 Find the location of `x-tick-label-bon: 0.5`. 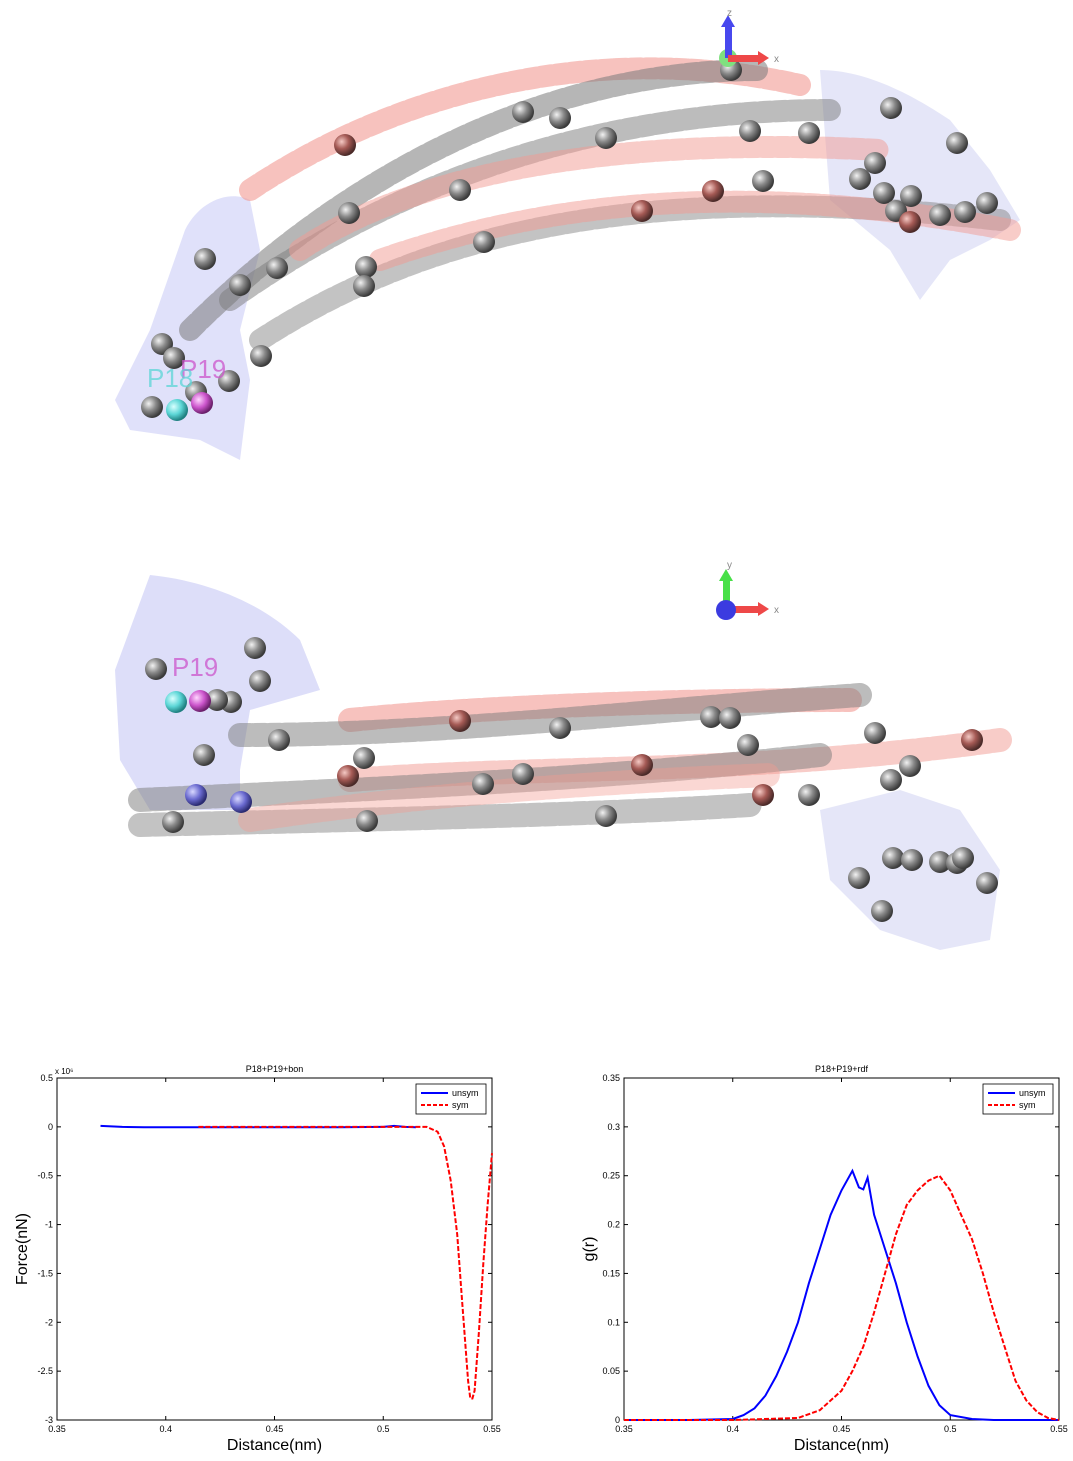

x-tick-label-bon: 0.5 is located at coordinates (383, 1429).